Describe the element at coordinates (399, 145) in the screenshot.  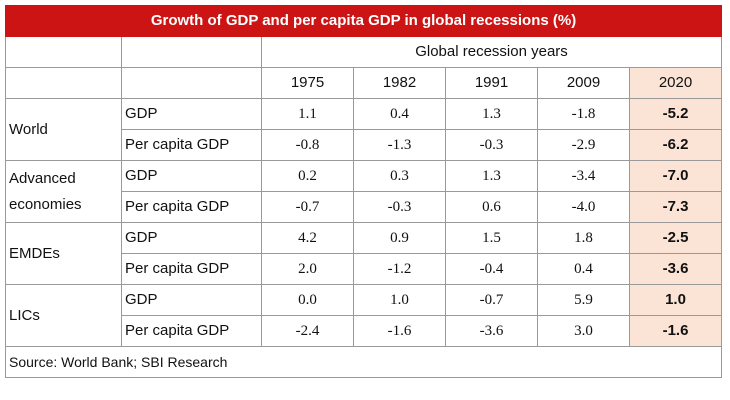
I see `value-cell: -1.3` at that location.